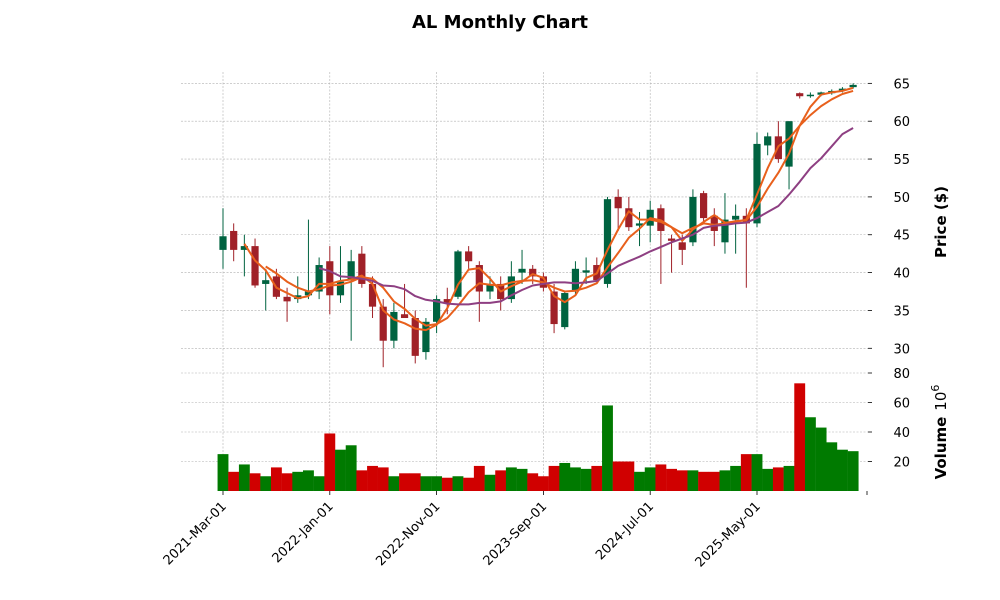  What do you see at coordinates (901, 160) in the screenshot?
I see `price-tick-label: 55` at bounding box center [901, 160].